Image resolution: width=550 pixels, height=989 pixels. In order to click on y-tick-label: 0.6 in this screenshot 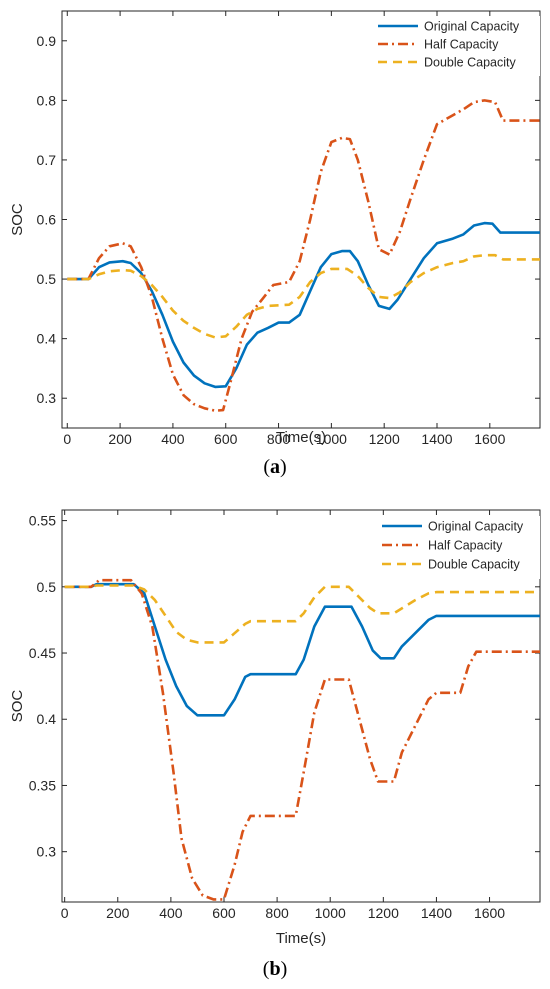, I will do `click(47, 220)`.